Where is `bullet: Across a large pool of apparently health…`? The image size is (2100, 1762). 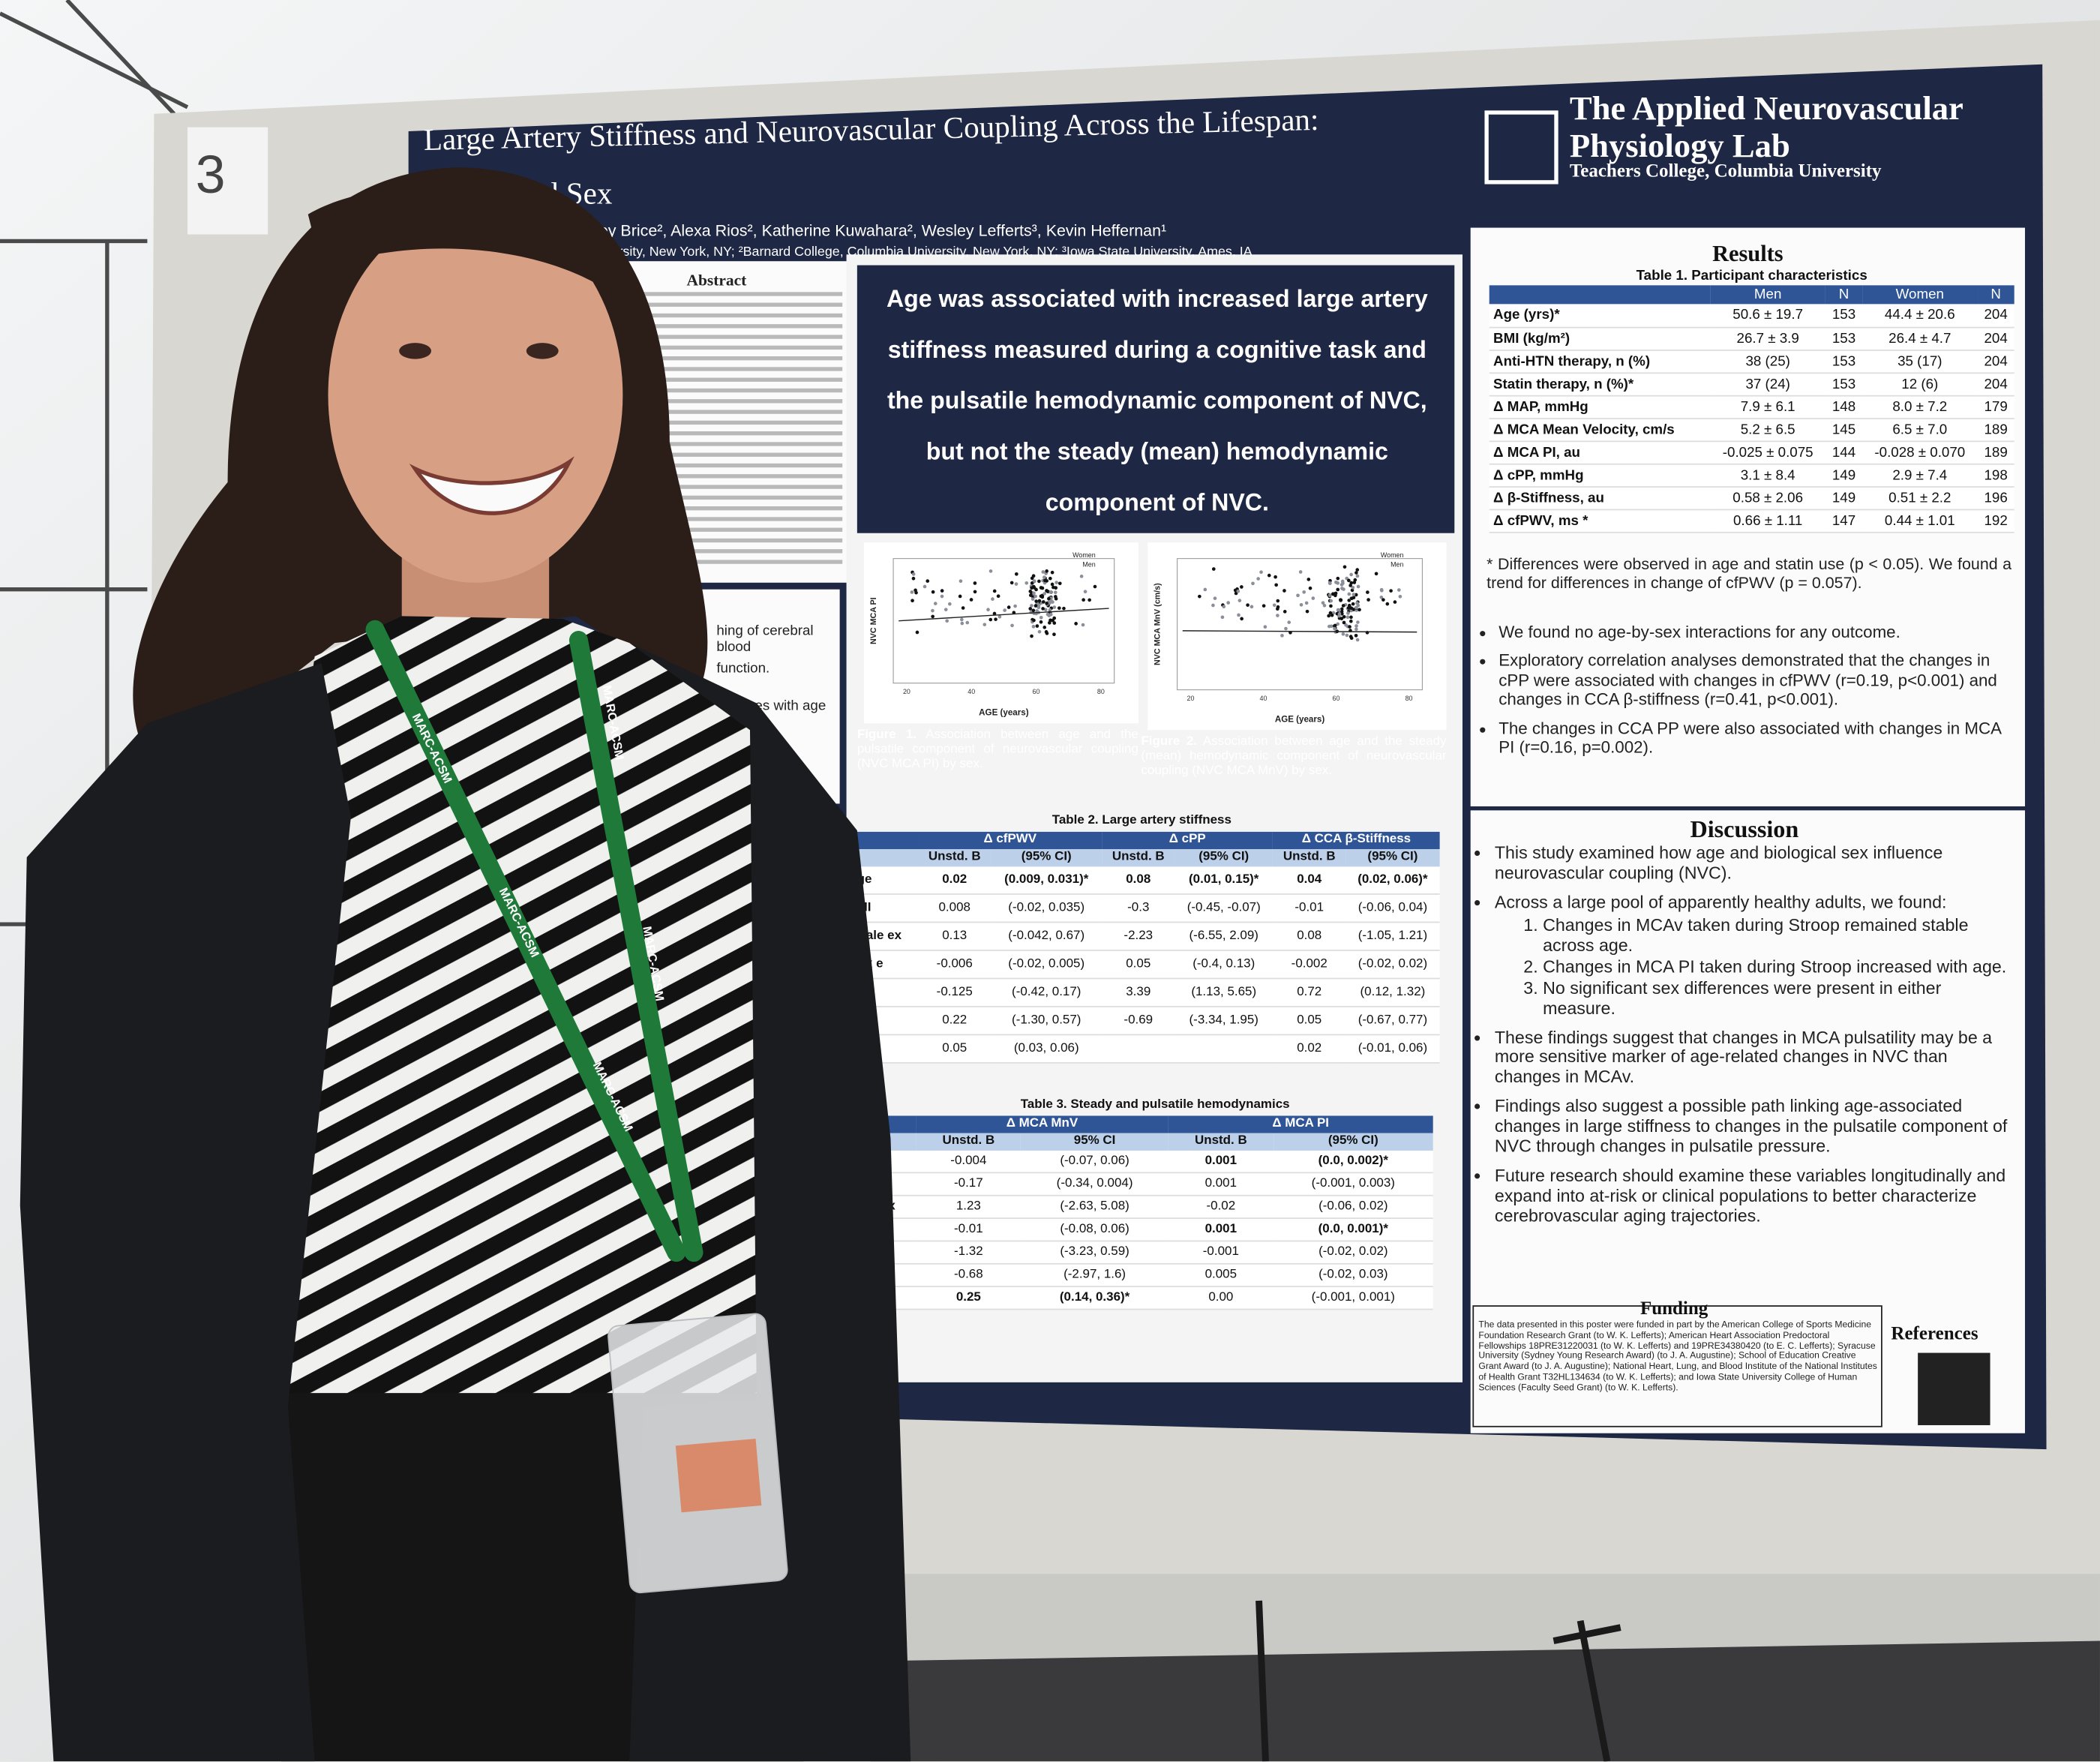
bullet: Across a large pool of apparently health… is located at coordinates (1755, 955).